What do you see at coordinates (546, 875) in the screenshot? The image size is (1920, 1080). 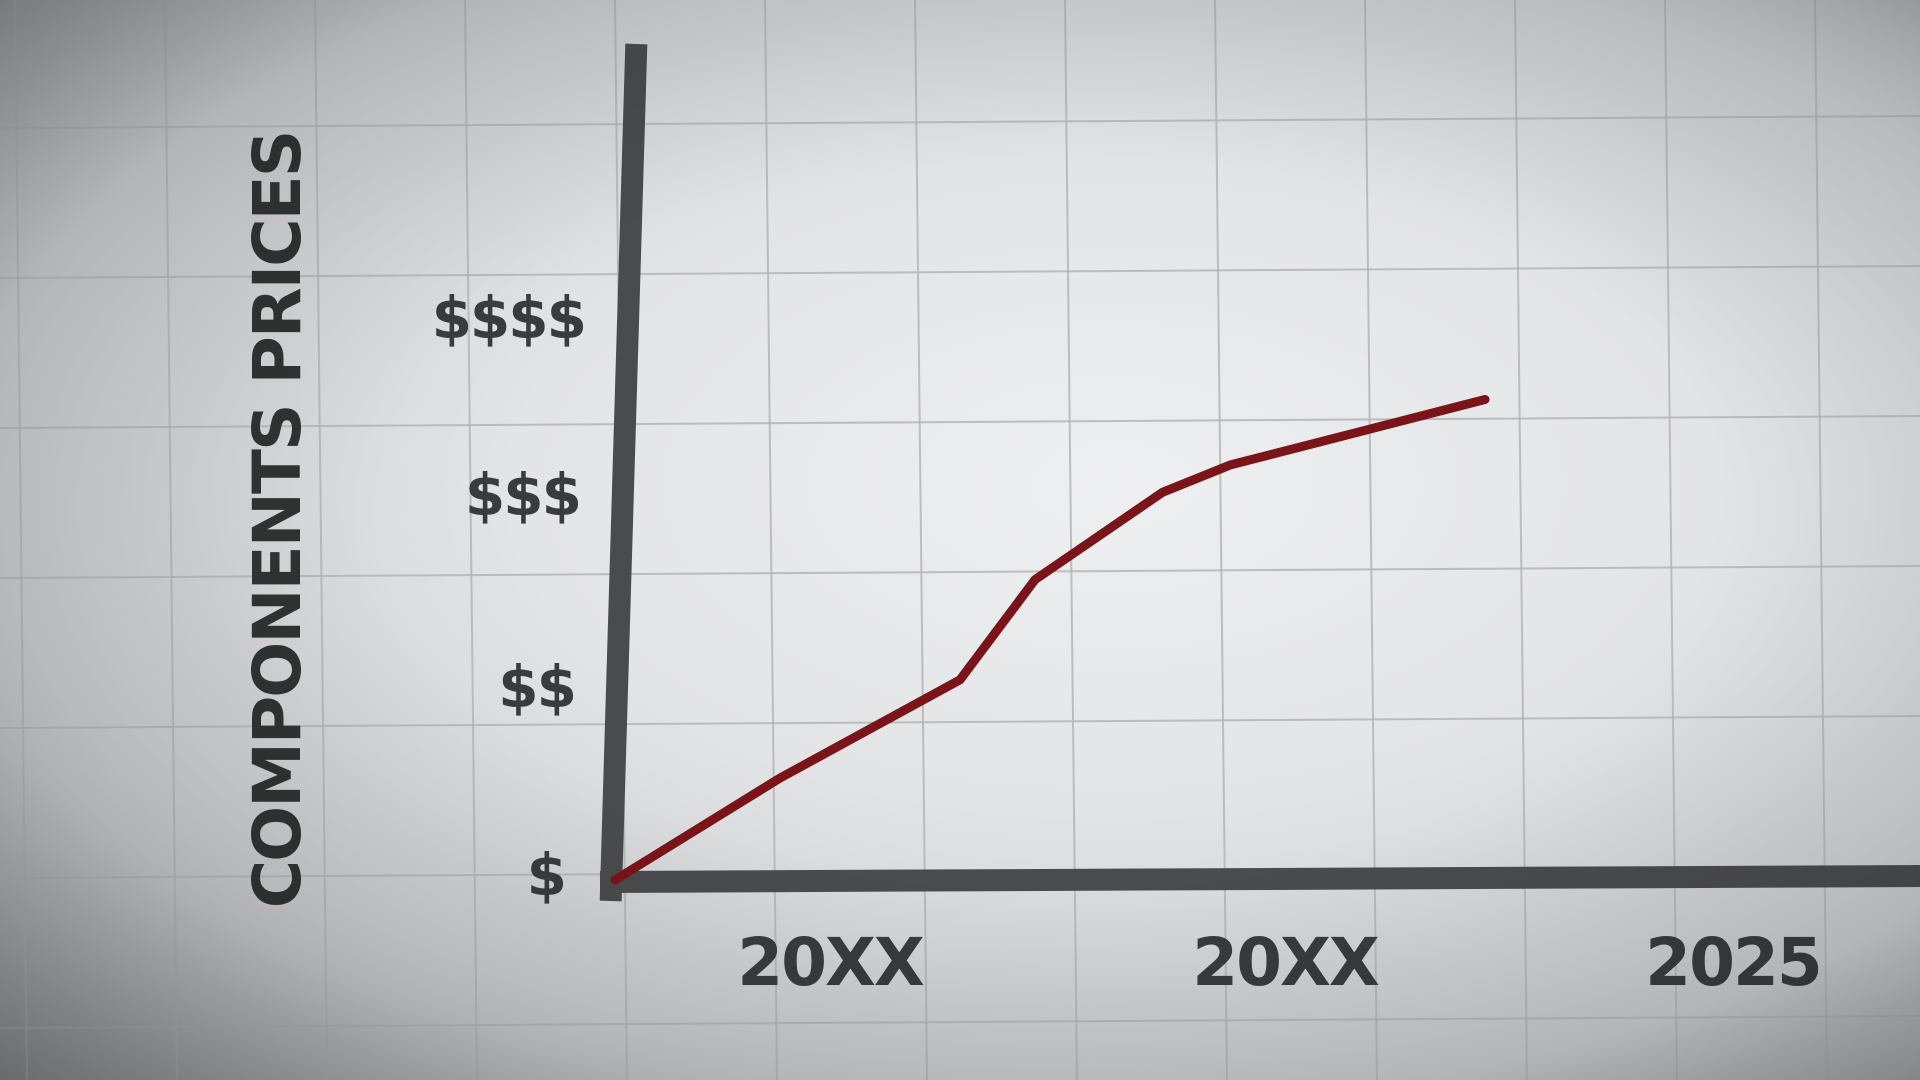 I see `y-tick-label: $` at bounding box center [546, 875].